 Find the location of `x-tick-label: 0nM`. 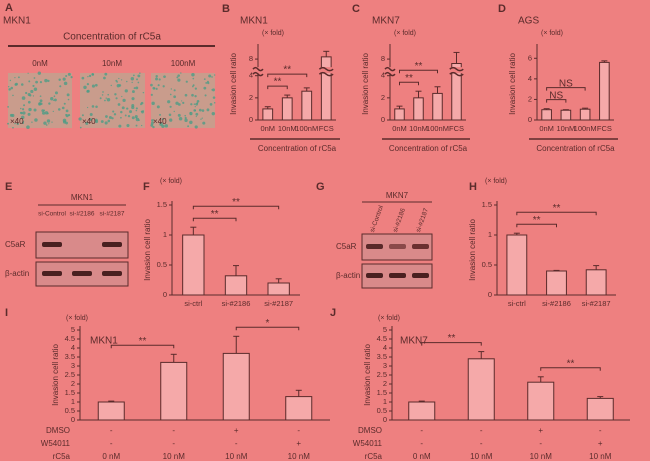

x-tick-label: 0nM is located at coordinates (267, 128).